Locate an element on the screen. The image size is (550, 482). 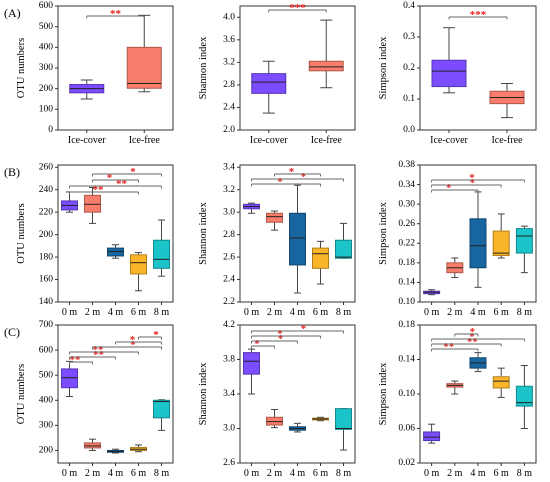
y-tick-label: 0.26 is located at coordinates (406, 224).